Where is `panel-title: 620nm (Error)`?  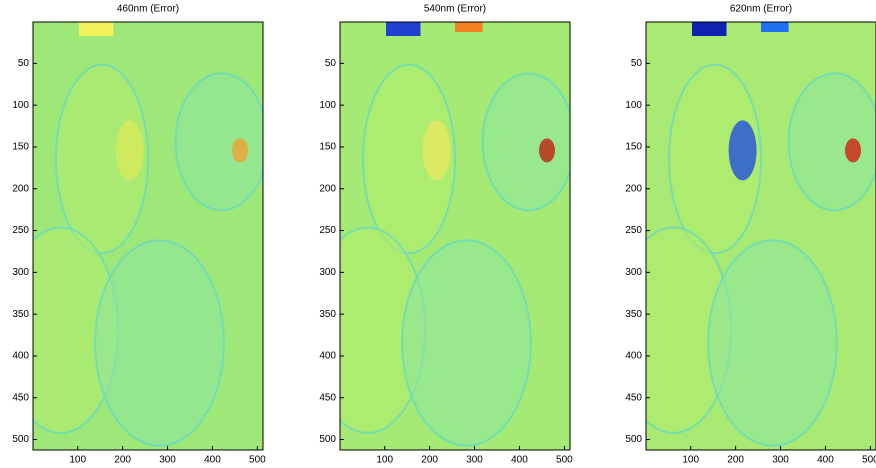
panel-title: 620nm (Error) is located at coordinates (761, 9).